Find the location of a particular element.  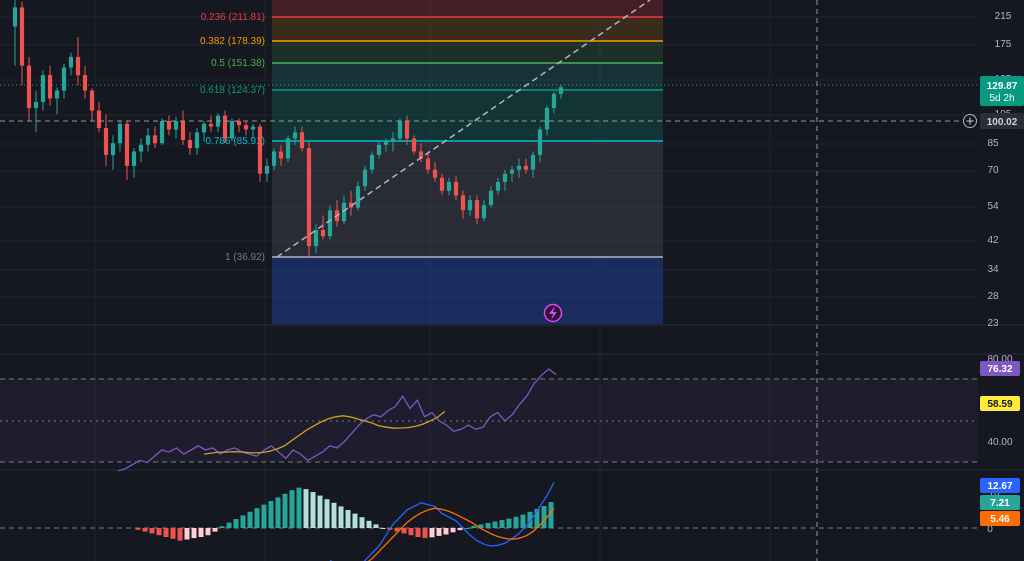

price-tick-175: 175 is located at coordinates (1003, 44).